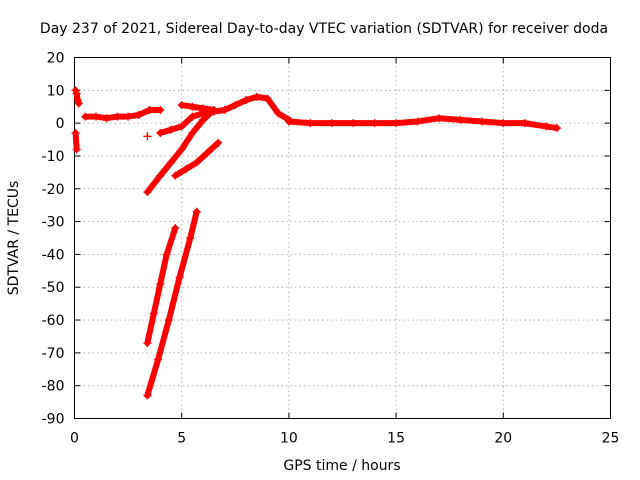  I want to click on series-arc-isolated, so click(147, 136).